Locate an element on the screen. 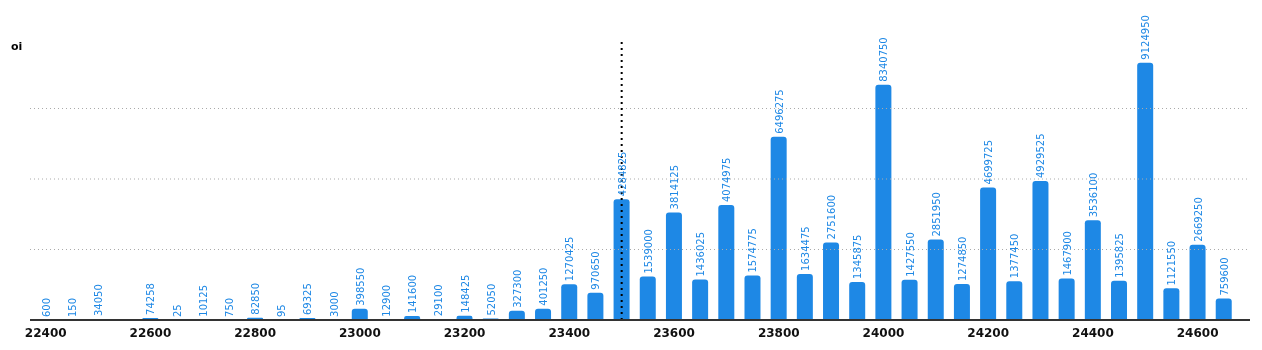 Image resolution: width=1262 pixels, height=350 pixels. data-label: 141600 is located at coordinates (413, 294).